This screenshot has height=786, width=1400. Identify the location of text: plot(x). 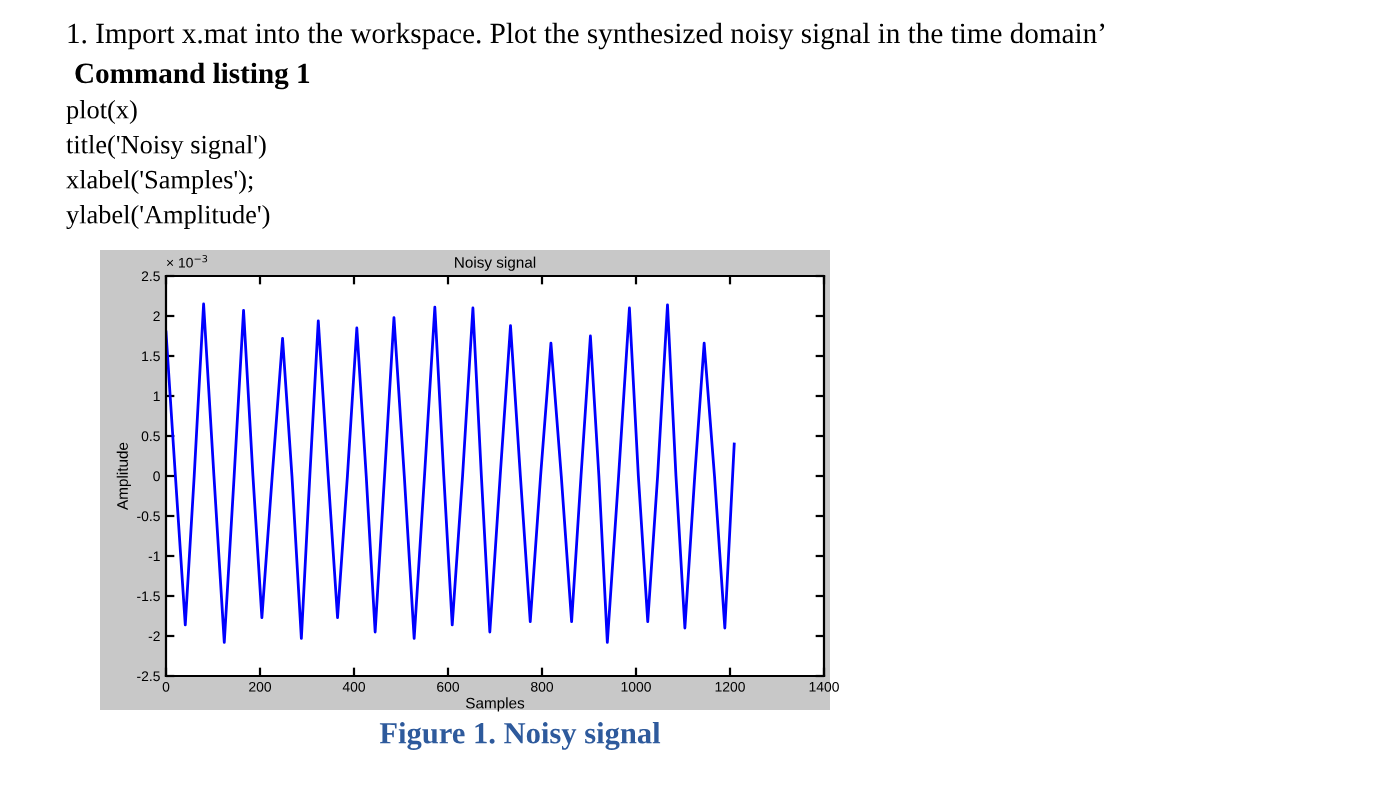
(101, 112).